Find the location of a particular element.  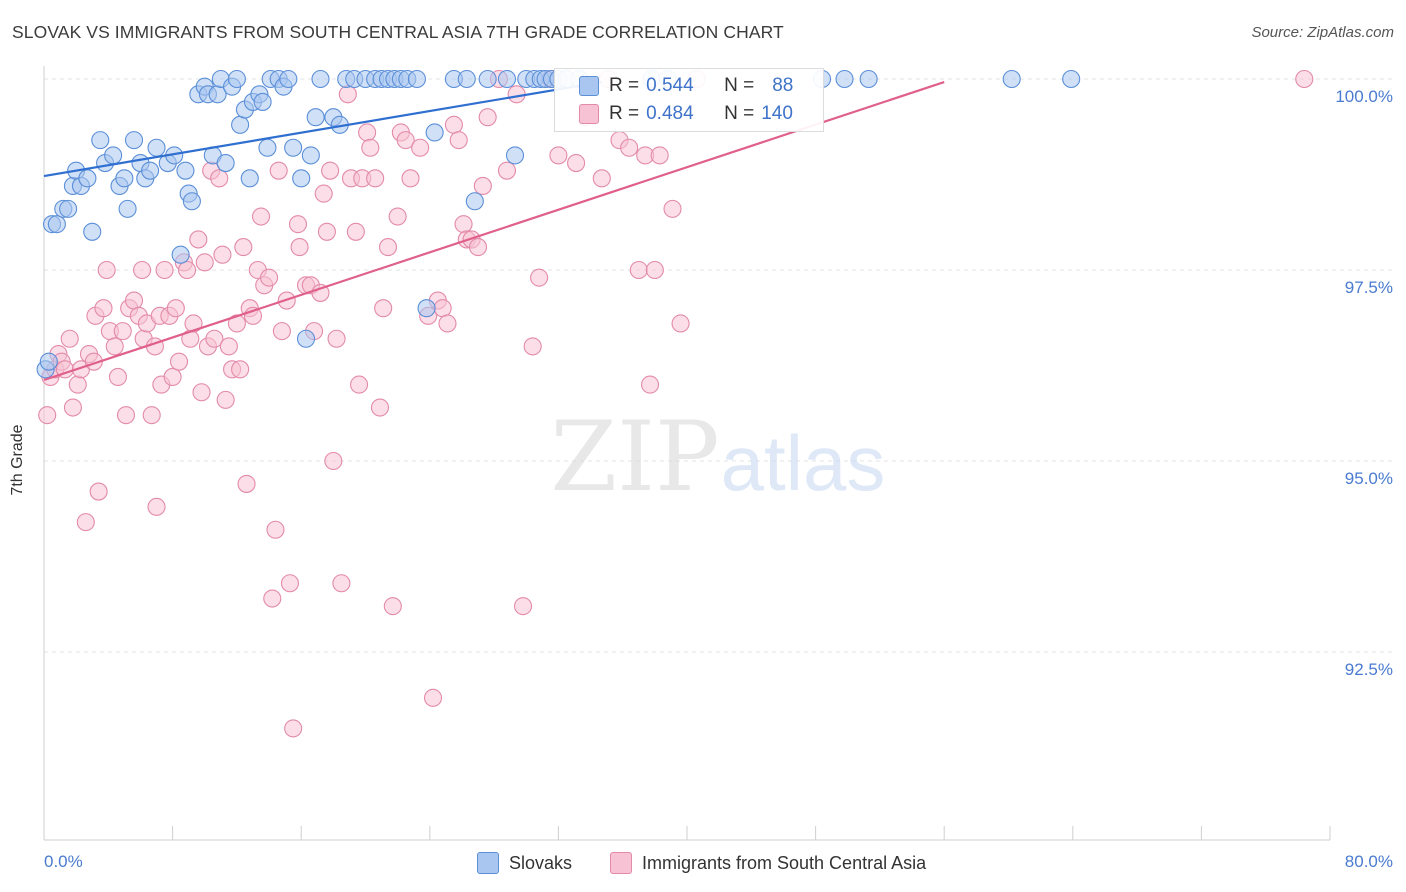

legend-swatch-immigrants is located at coordinates (589, 114).